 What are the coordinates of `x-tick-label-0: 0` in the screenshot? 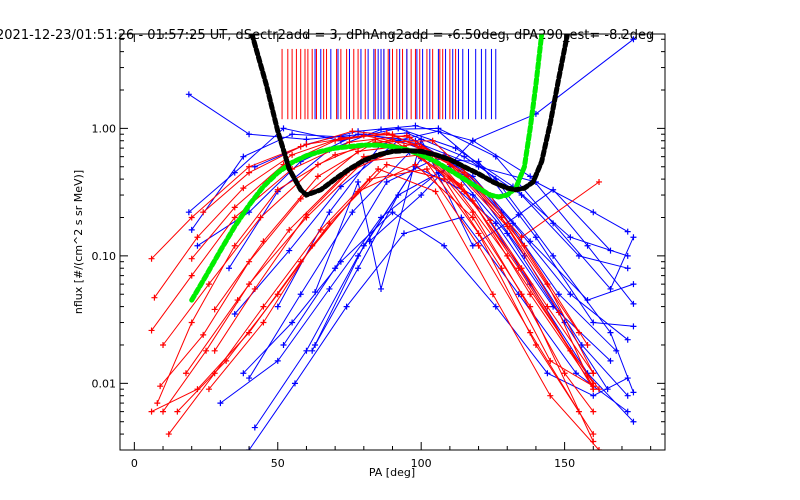 It's located at (134, 463).